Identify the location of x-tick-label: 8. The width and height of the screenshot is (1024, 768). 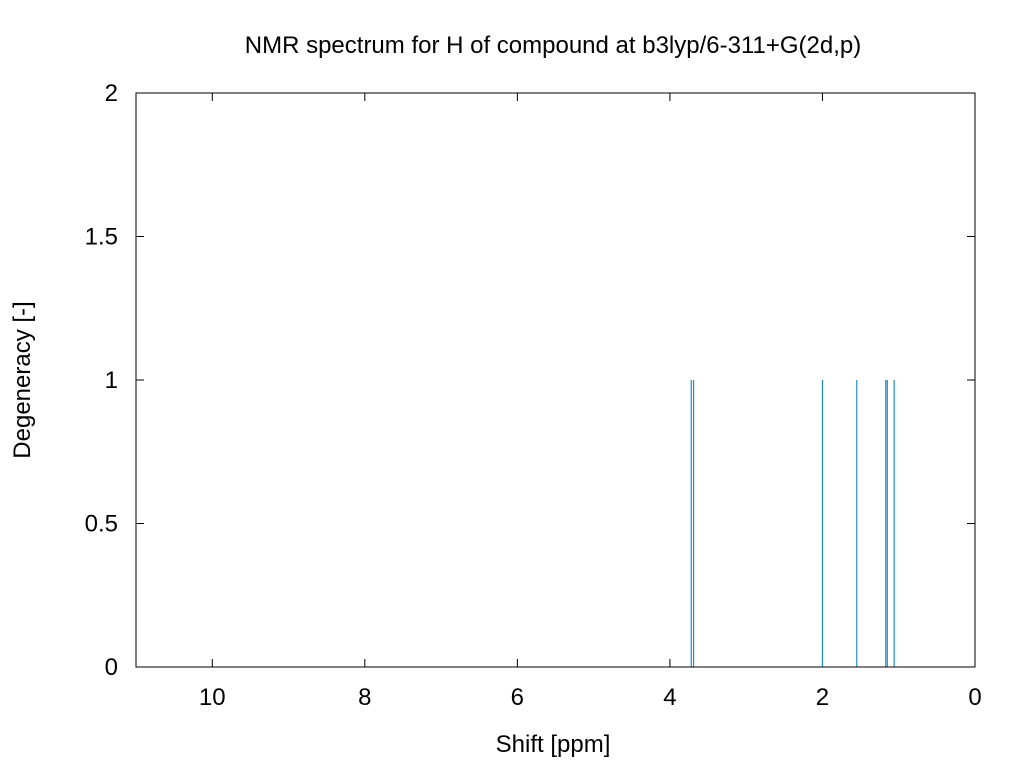
(364, 697).